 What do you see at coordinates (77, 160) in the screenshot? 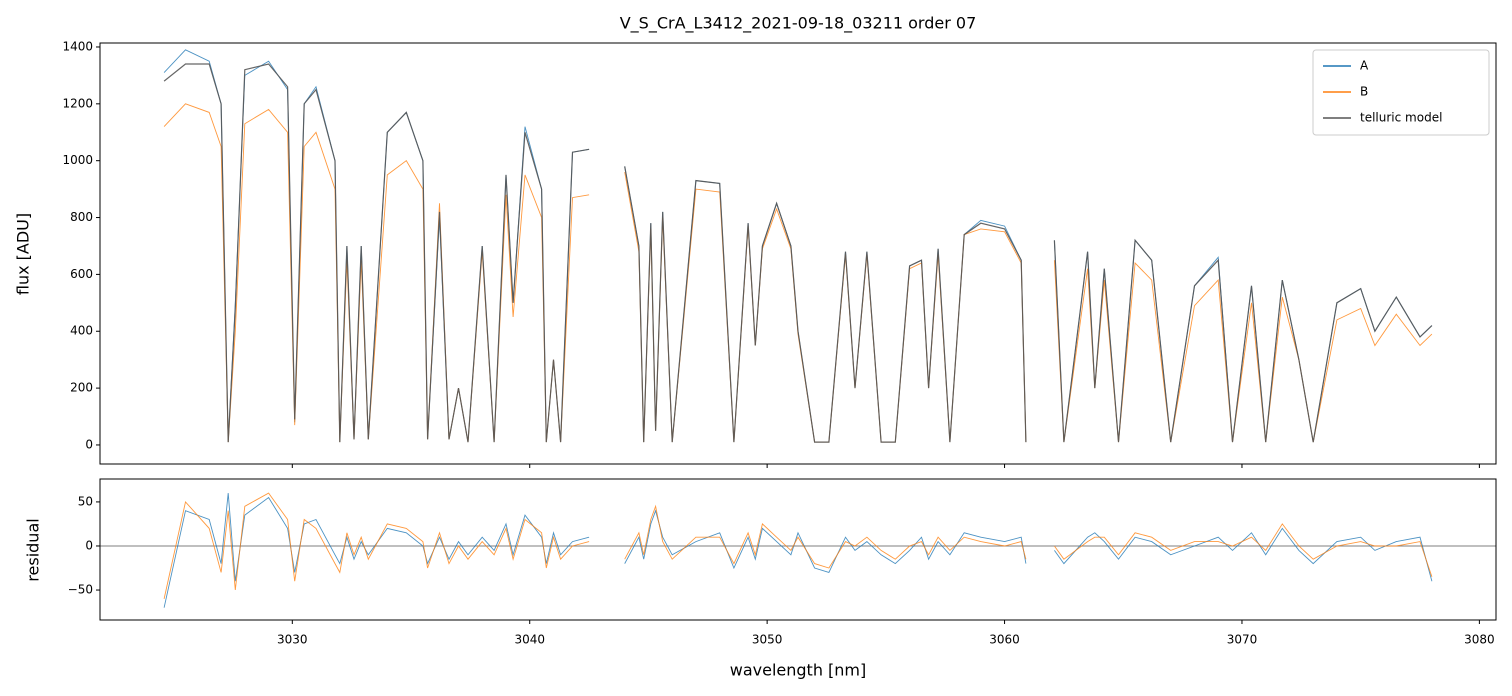
I see `y-tick-label: 1000` at bounding box center [77, 160].